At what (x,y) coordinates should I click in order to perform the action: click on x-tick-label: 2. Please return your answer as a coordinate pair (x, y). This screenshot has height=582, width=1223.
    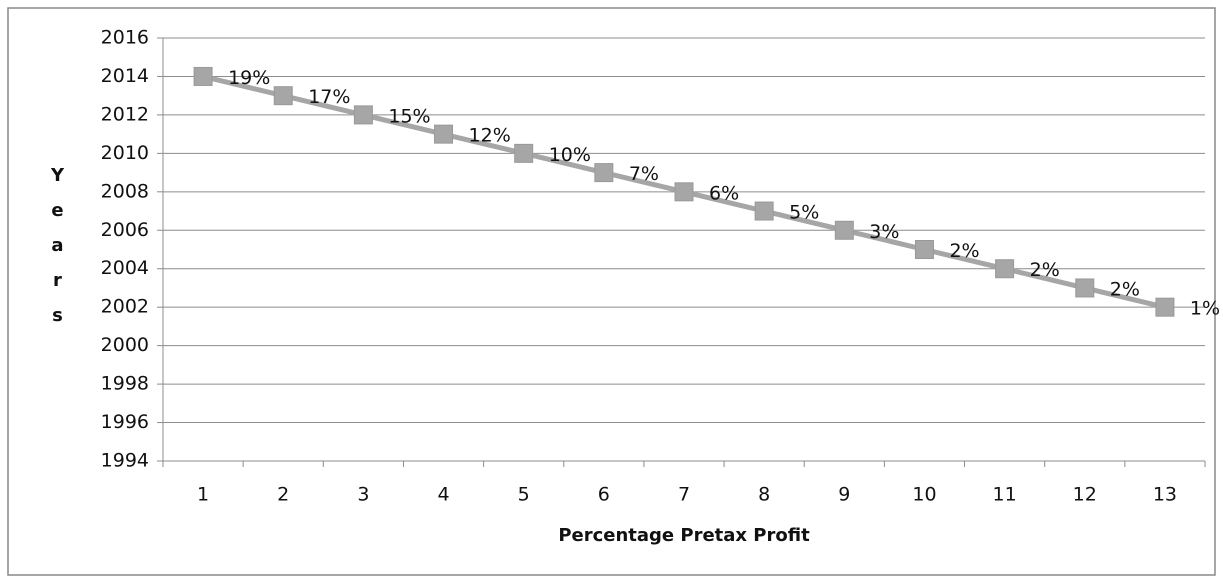
    Looking at the image, I should click on (283, 495).